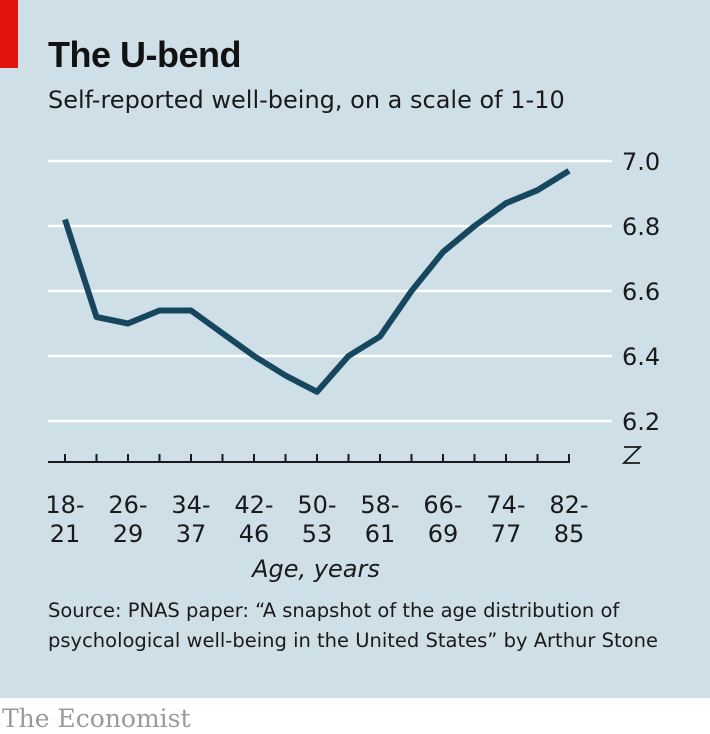  Describe the element at coordinates (144, 54) in the screenshot. I see `chart-title: The U-bend` at that location.